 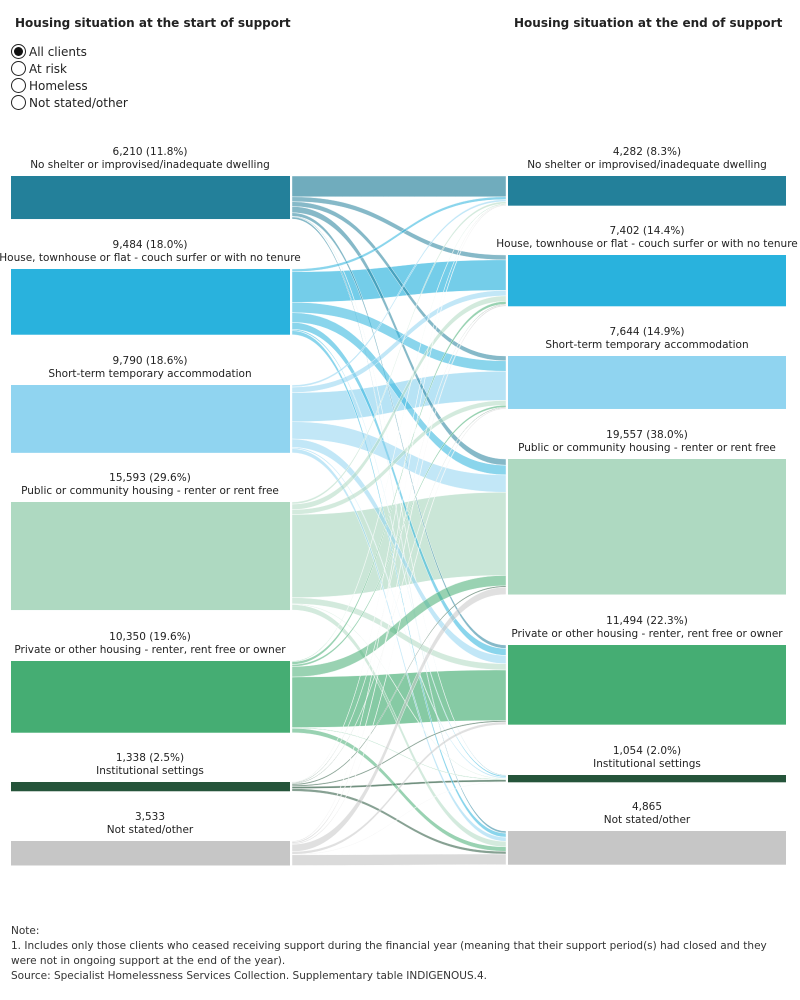 I want to click on start-node-value: 9,484 (18.0%), so click(x=150, y=245).